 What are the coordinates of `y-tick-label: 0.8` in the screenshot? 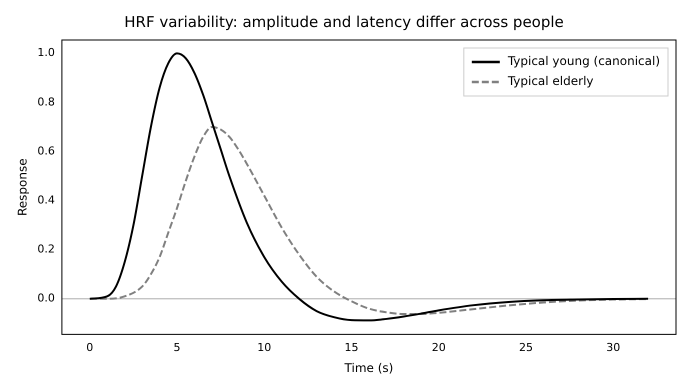 It's located at (46, 101).